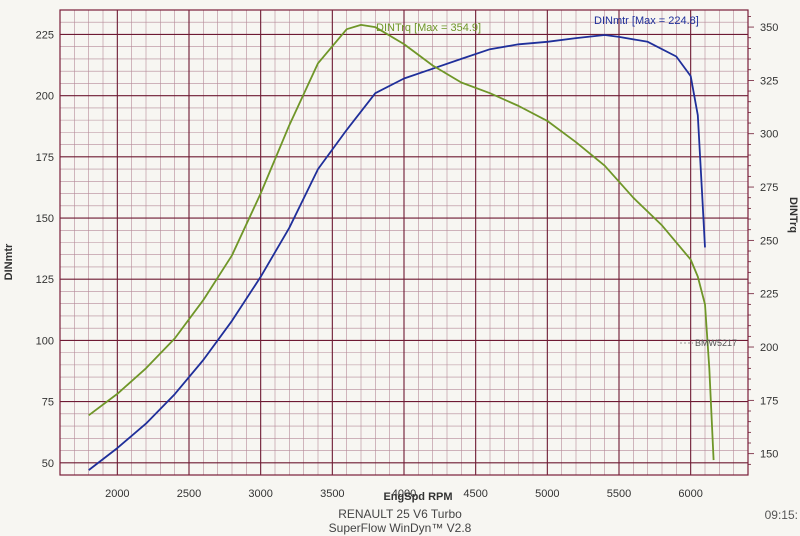 This screenshot has height=536, width=800. Describe the element at coordinates (45, 158) in the screenshot. I see `y-left-tick-label: 175` at that location.